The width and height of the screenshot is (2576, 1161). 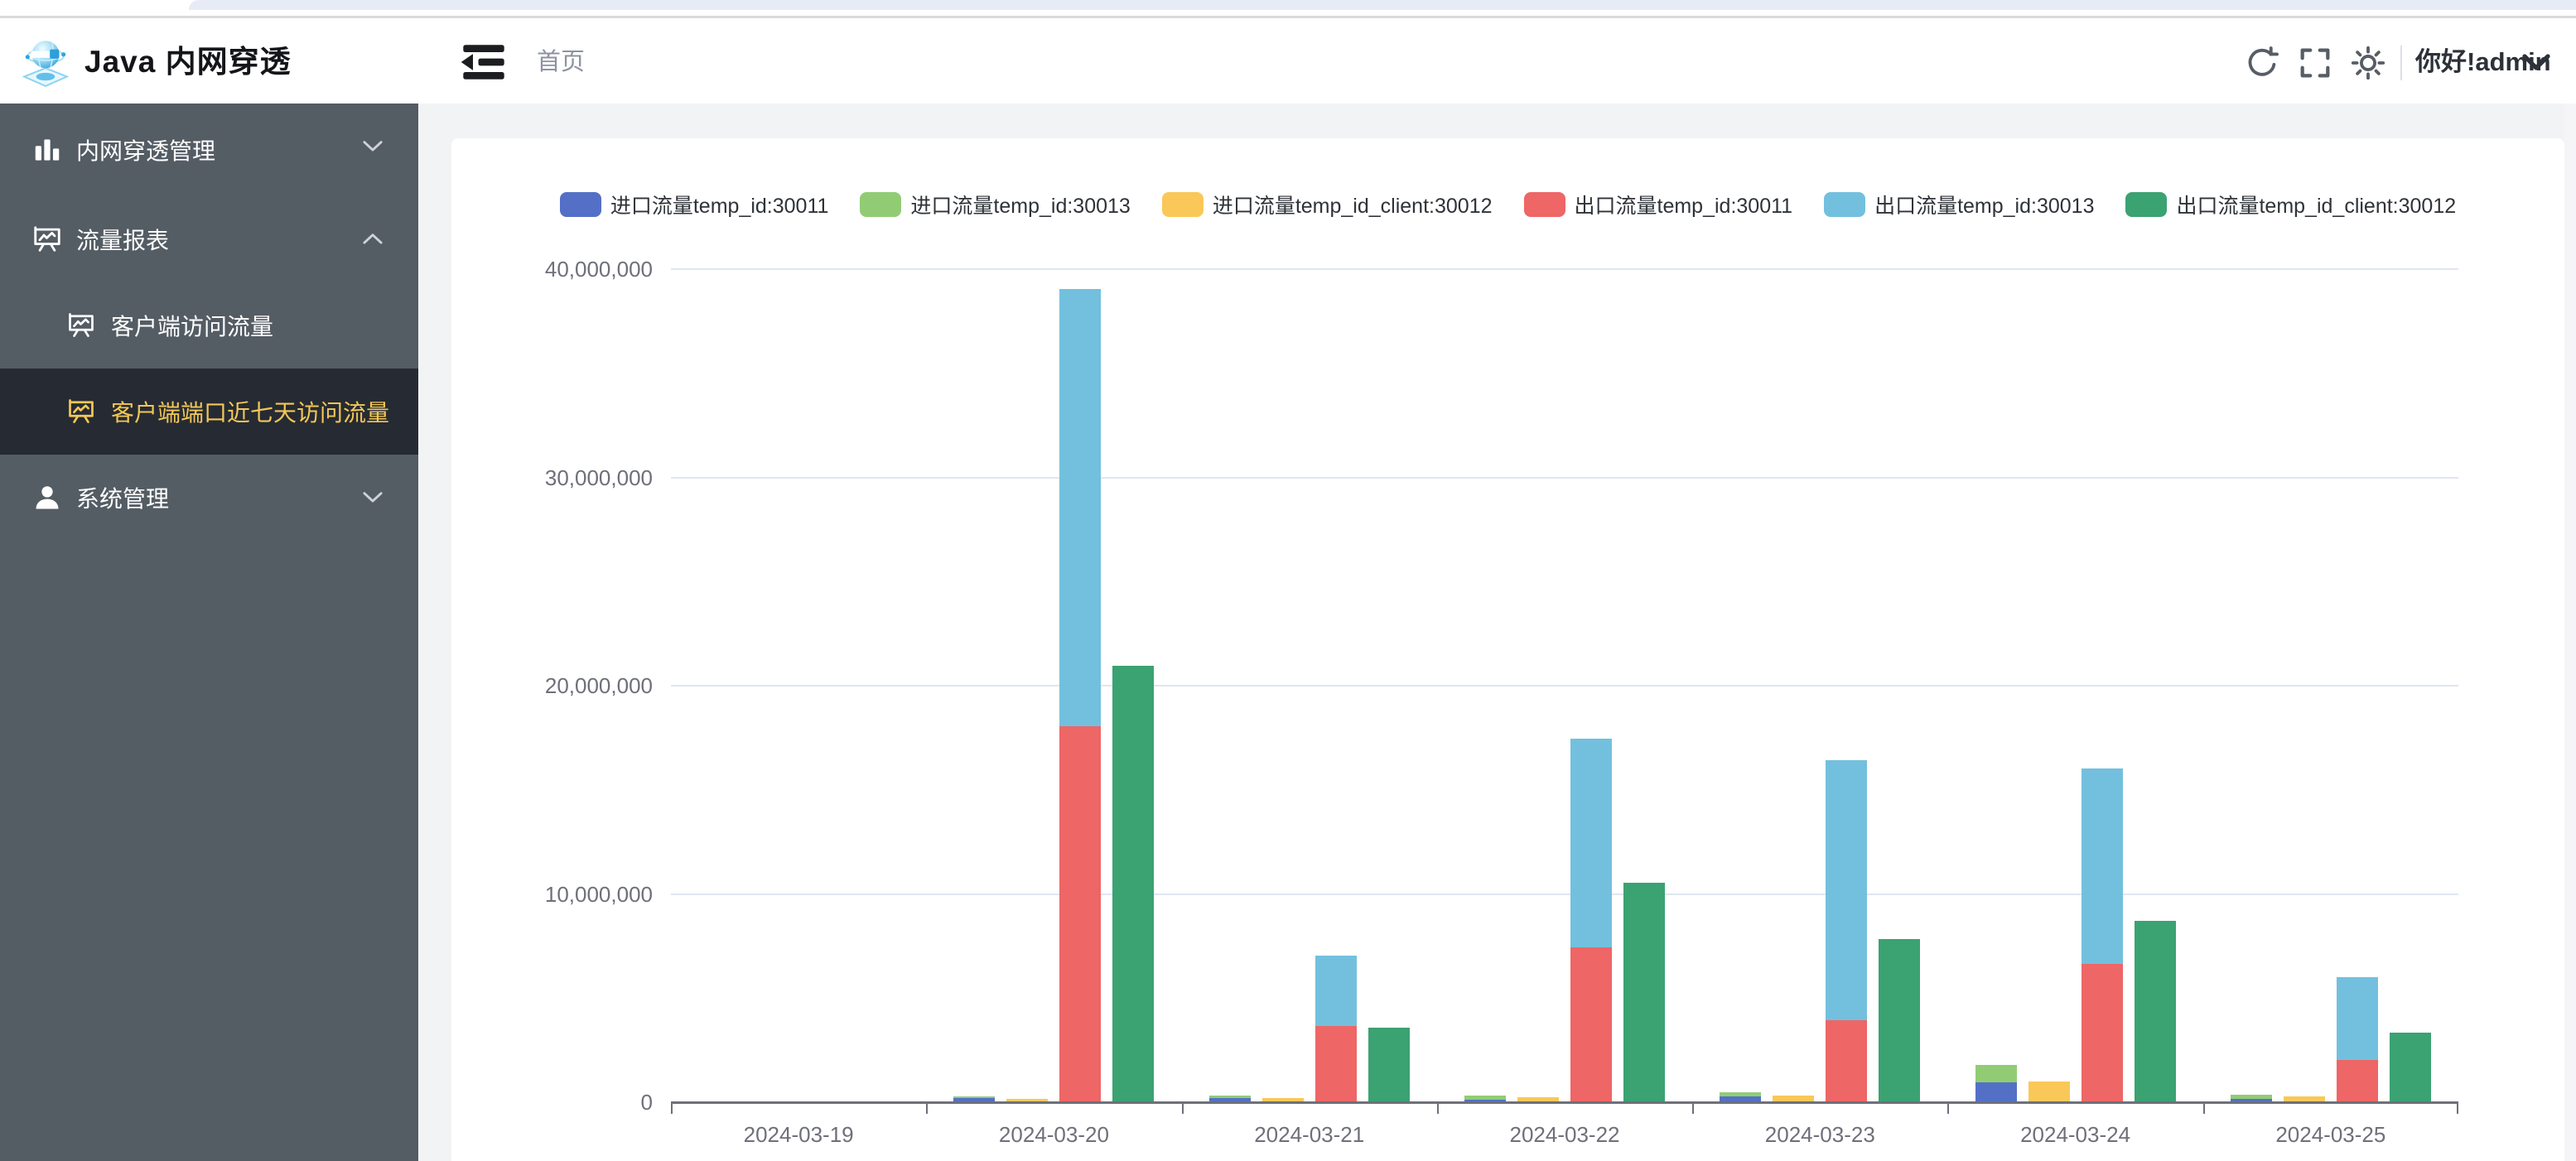 What do you see at coordinates (209, 498) in the screenshot?
I see `sidebar-item-system-manage: 系统管理` at bounding box center [209, 498].